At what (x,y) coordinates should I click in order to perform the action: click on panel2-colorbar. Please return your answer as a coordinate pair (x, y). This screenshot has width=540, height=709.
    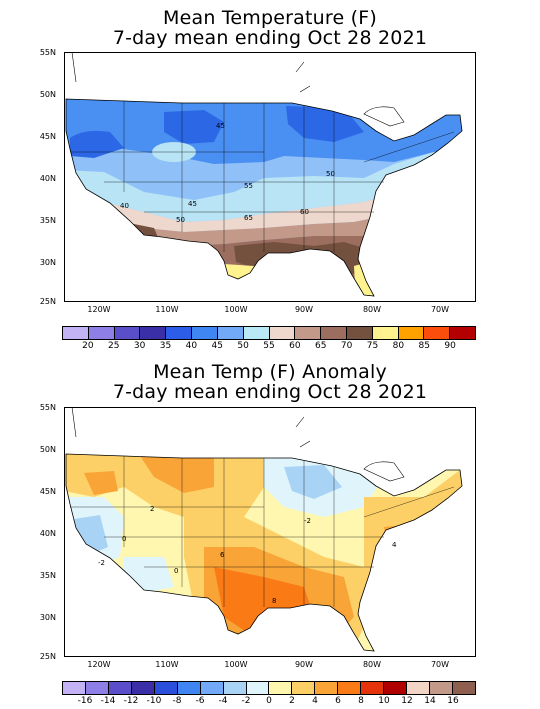
    Looking at the image, I should click on (269, 688).